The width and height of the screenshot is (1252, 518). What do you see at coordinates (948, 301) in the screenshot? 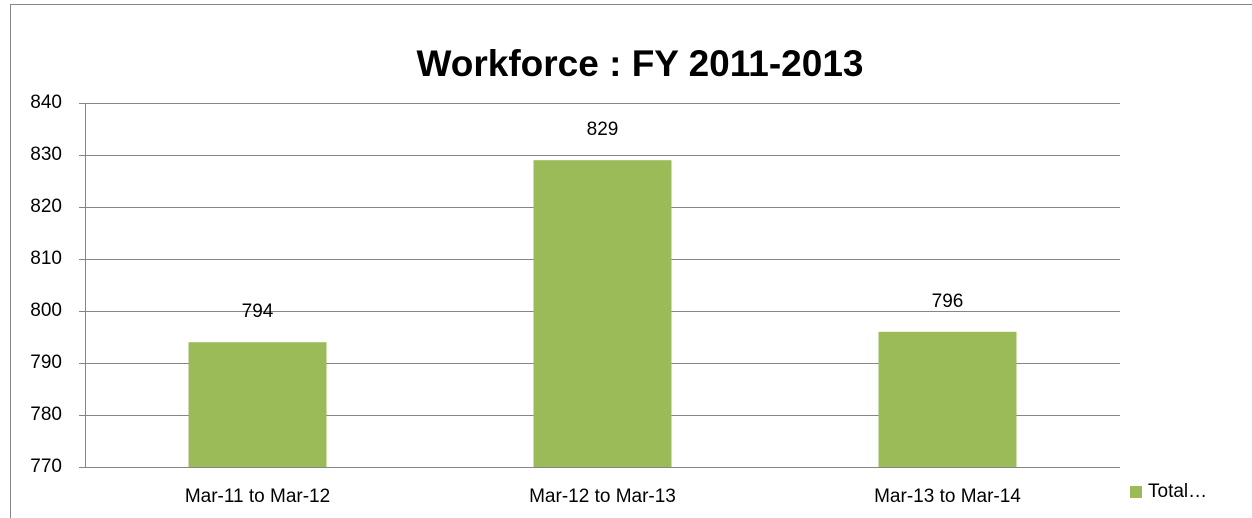
I see `data-label: 796` at bounding box center [948, 301].